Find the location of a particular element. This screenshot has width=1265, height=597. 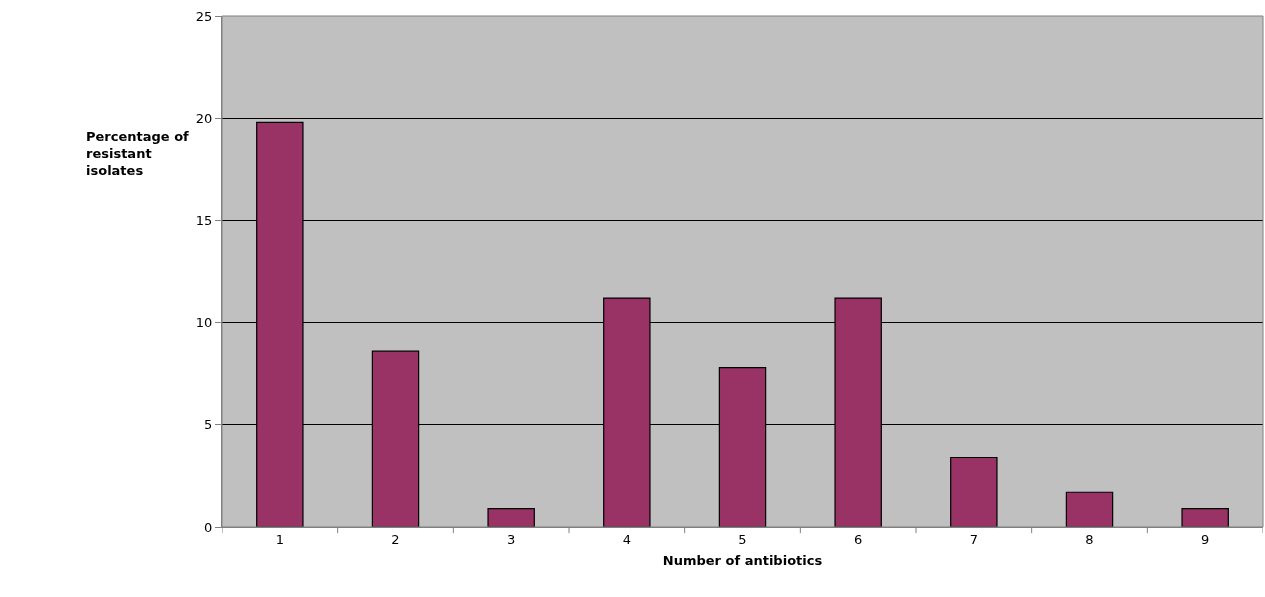

y-tick-label: 15 is located at coordinates (204, 220).